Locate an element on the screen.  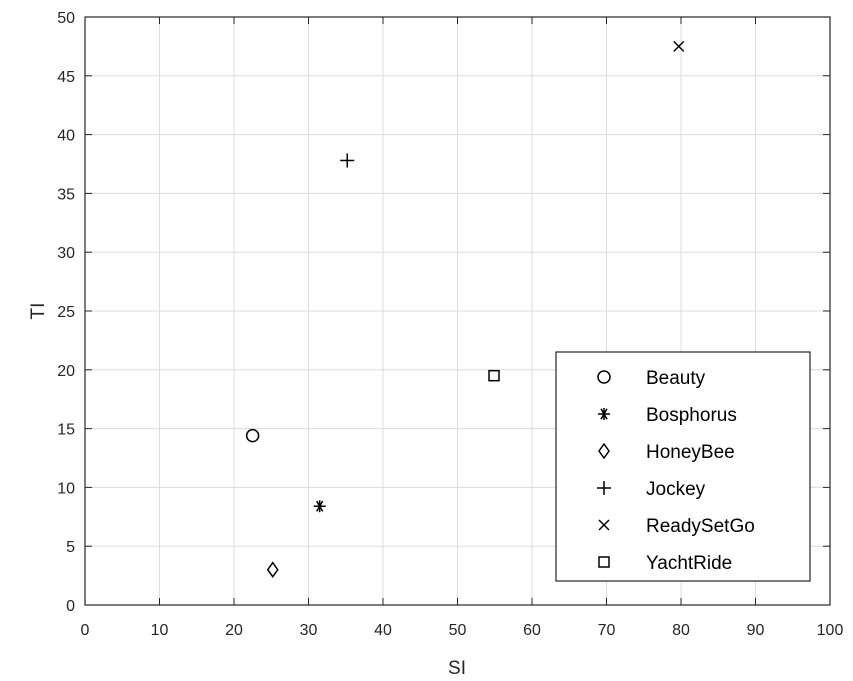
legend-label-beauty: Beauty is located at coordinates (676, 378).